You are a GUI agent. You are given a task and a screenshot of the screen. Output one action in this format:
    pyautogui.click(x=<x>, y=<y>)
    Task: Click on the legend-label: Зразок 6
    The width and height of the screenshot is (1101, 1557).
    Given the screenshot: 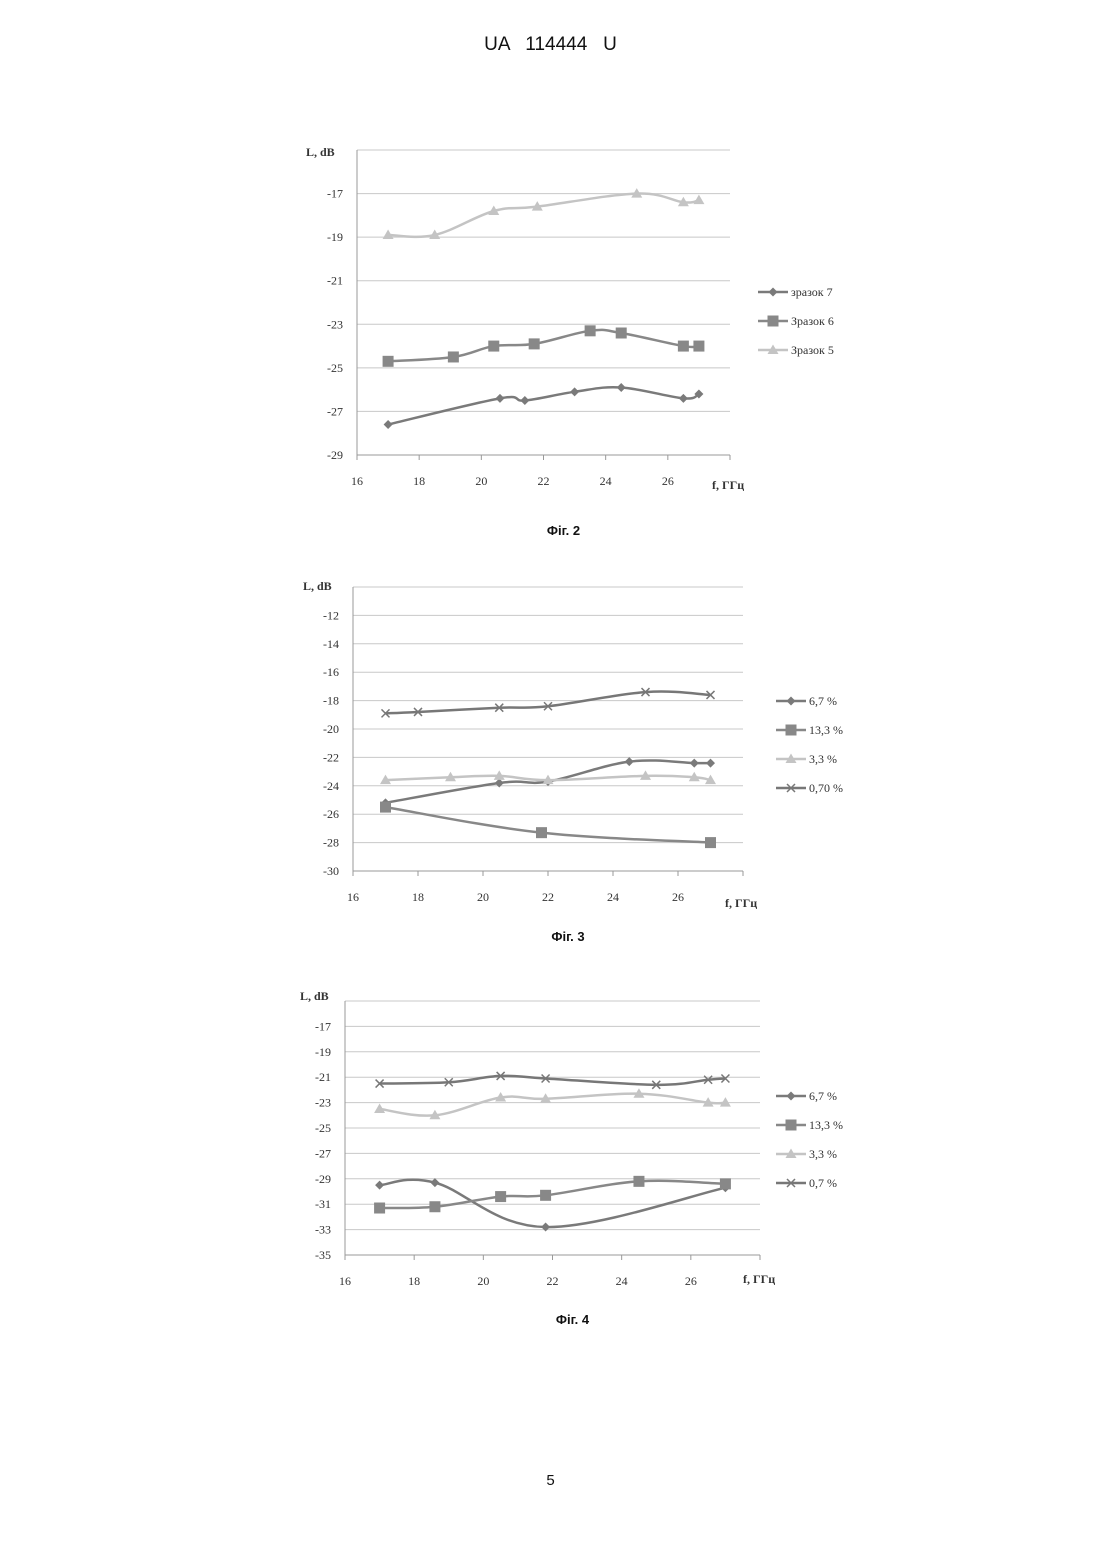 What is the action you would take?
    pyautogui.click(x=812, y=321)
    